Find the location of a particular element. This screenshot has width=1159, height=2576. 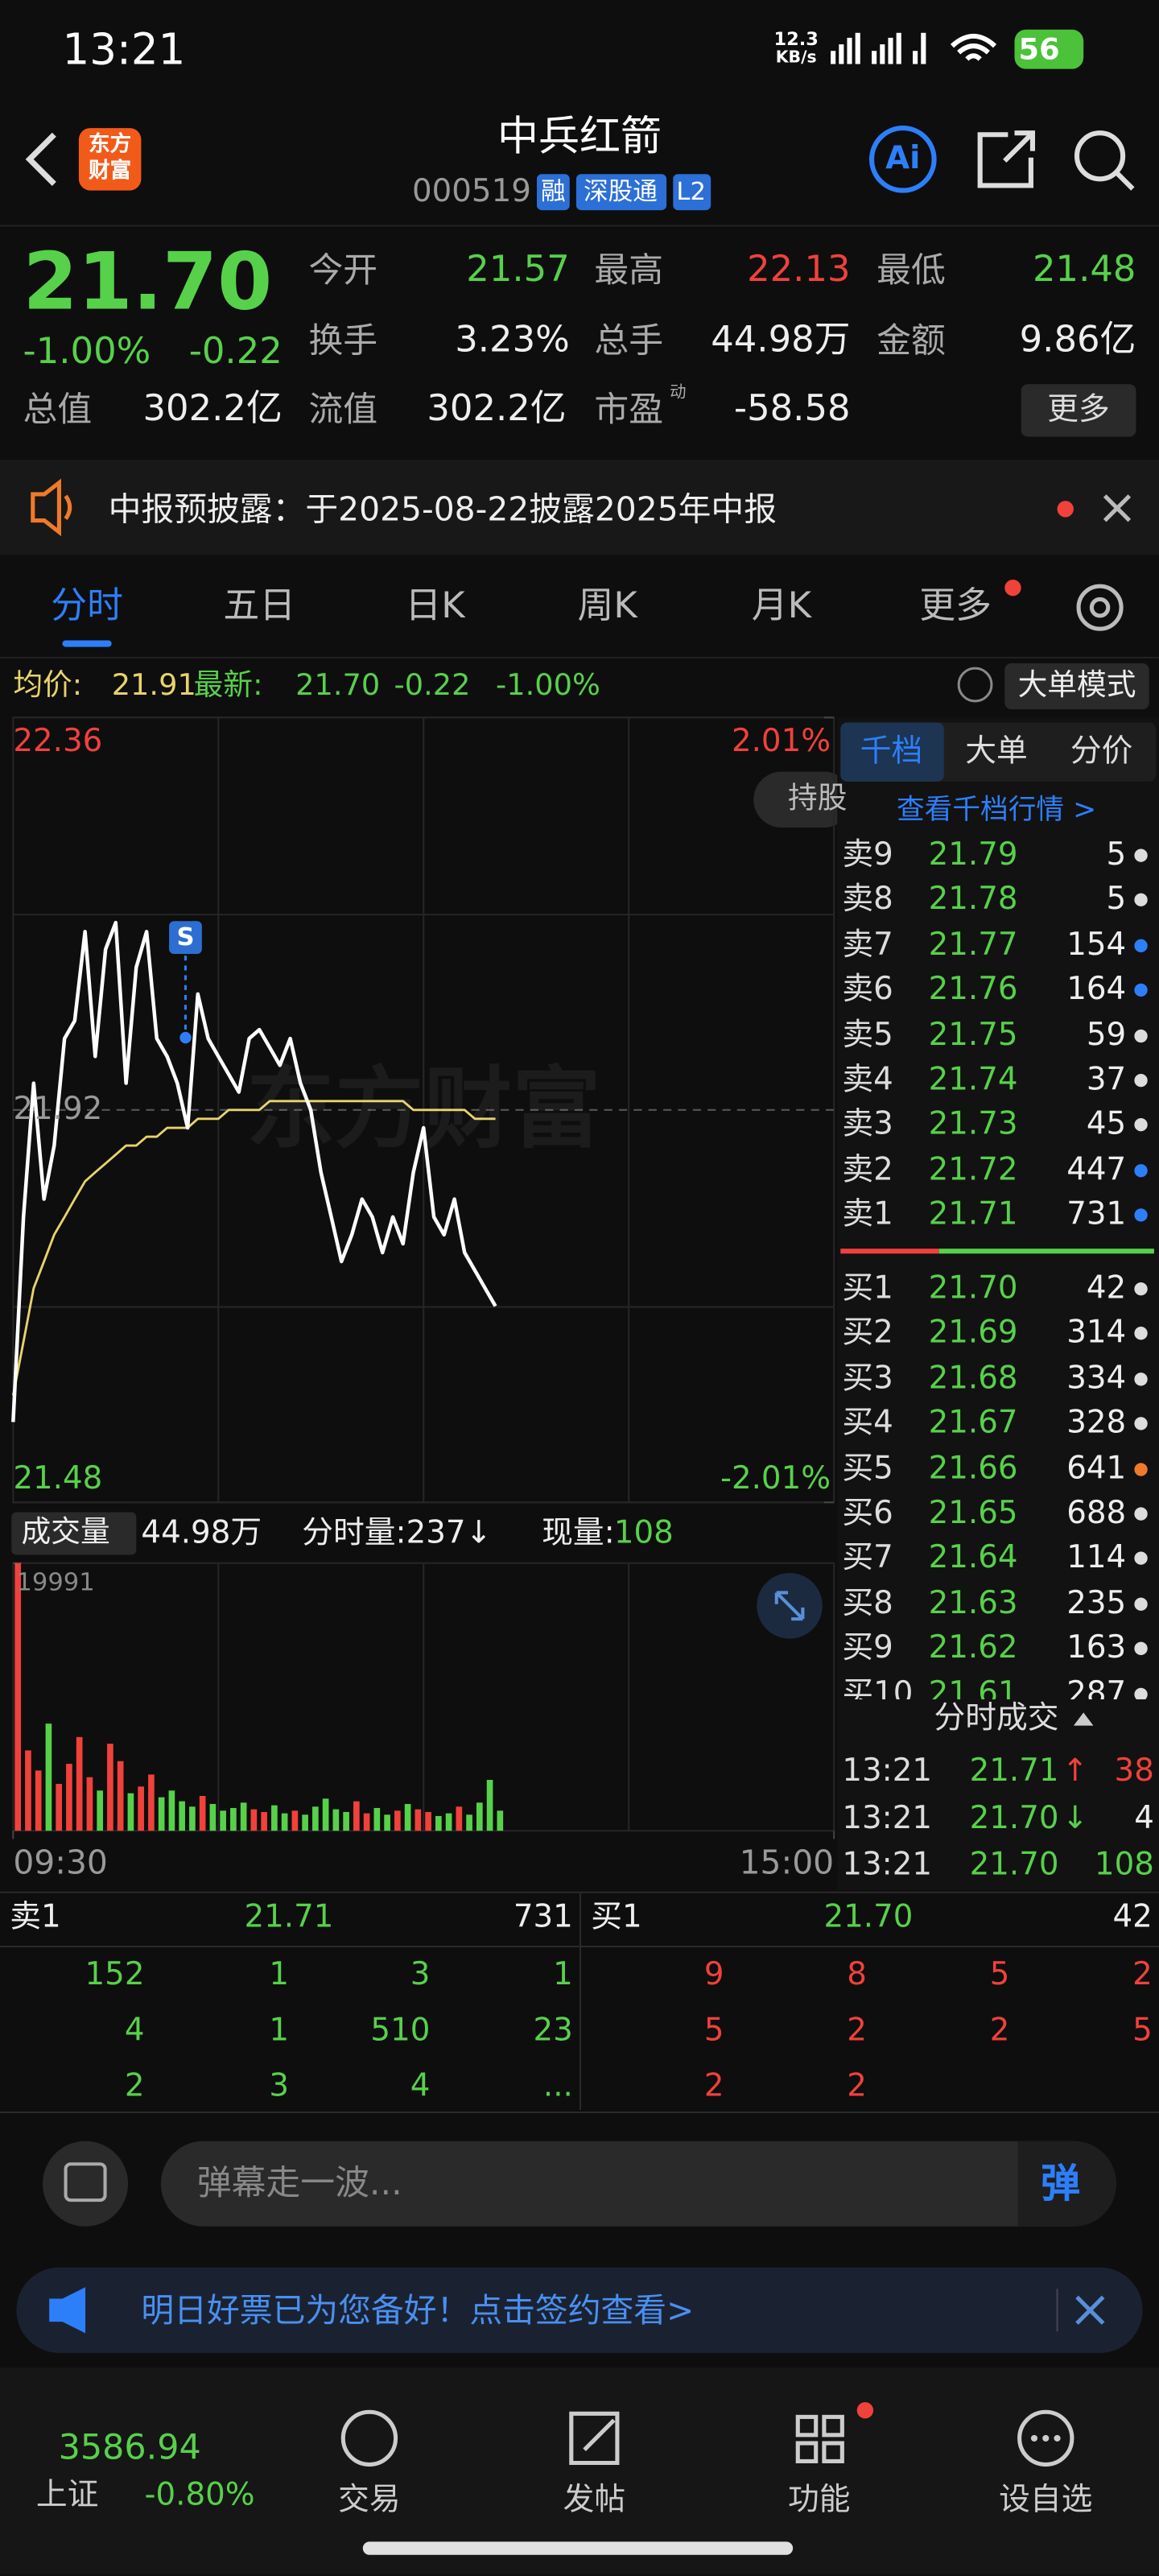

queue-volume: 2 is located at coordinates (713, 2085).